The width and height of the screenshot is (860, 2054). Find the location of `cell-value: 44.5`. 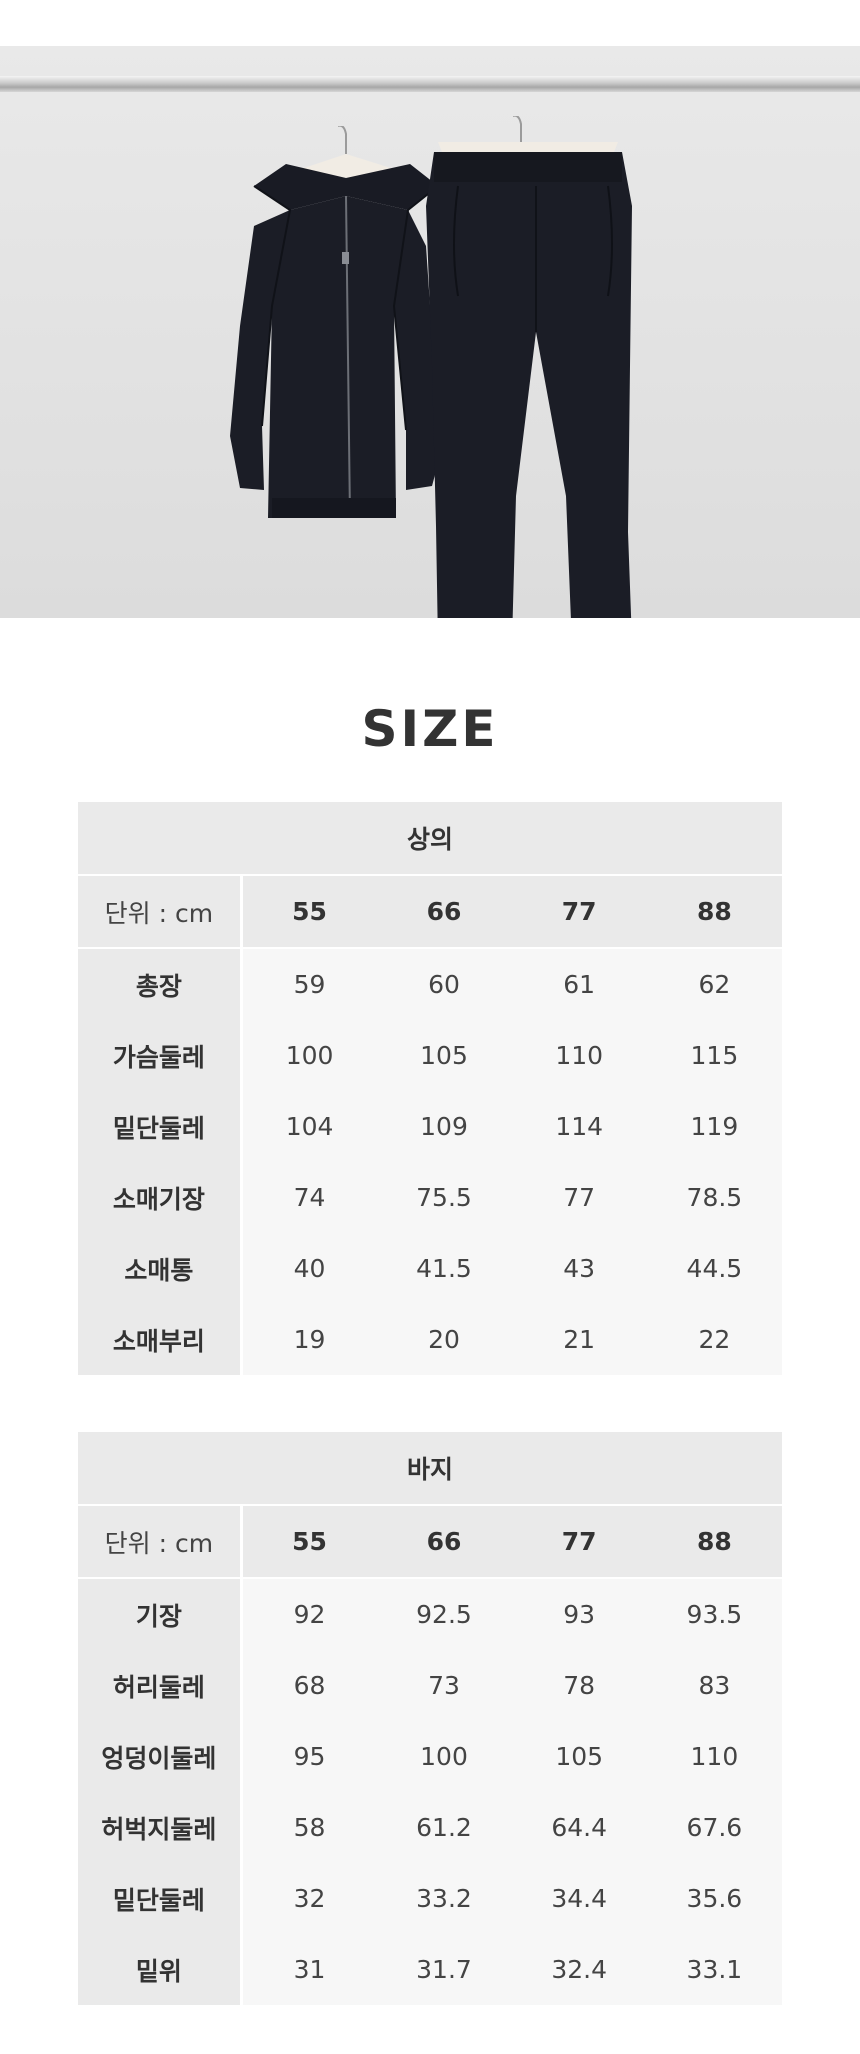

cell-value: 44.5 is located at coordinates (714, 1268).